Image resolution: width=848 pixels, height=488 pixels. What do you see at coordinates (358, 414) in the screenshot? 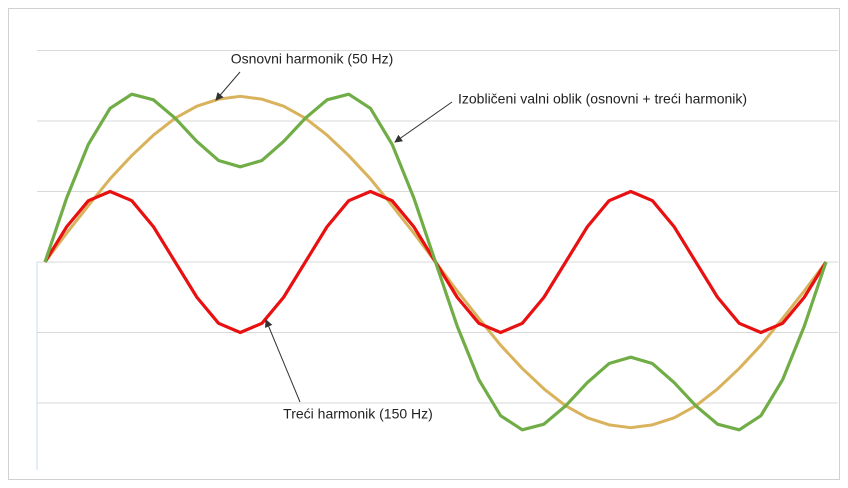
I see `annotation-label: Treći harmonik (150 Hz)` at bounding box center [358, 414].